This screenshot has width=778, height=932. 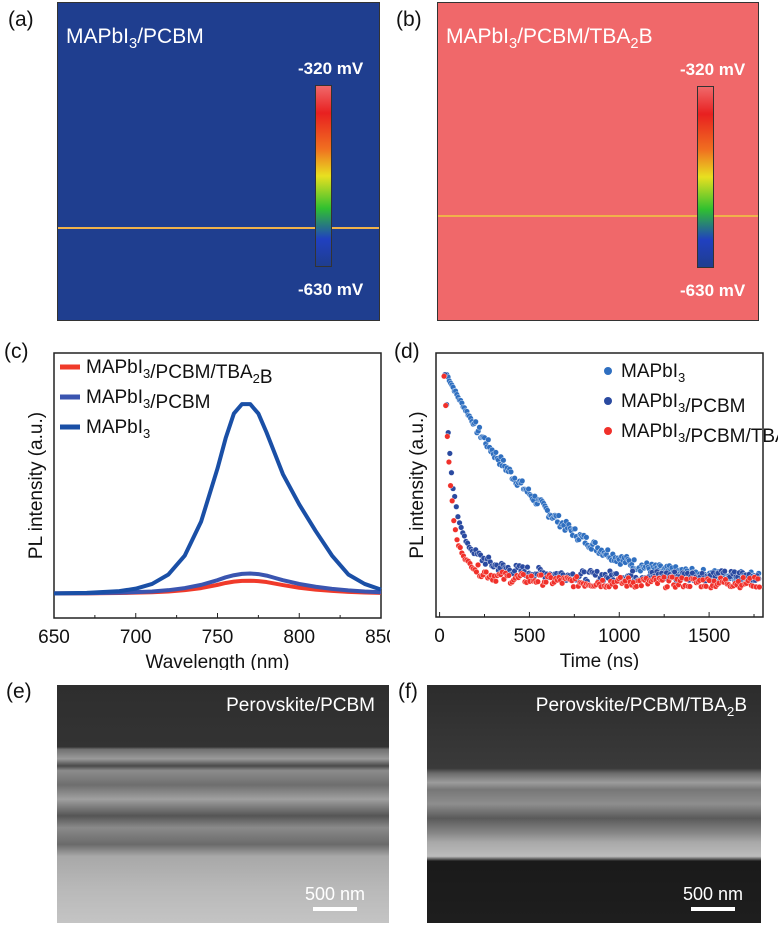 I want to click on colorbar-max-a: -320 mV, so click(x=331, y=68).